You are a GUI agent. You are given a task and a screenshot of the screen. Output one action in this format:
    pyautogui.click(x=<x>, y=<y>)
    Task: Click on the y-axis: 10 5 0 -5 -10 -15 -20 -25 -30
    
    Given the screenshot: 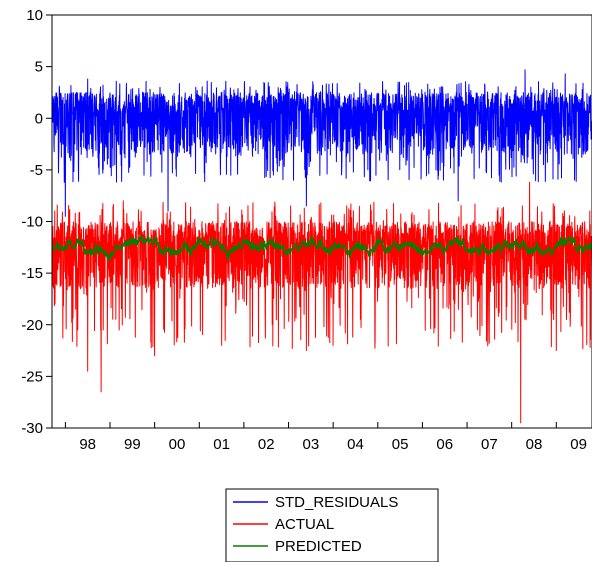 What is the action you would take?
    pyautogui.click(x=36, y=222)
    